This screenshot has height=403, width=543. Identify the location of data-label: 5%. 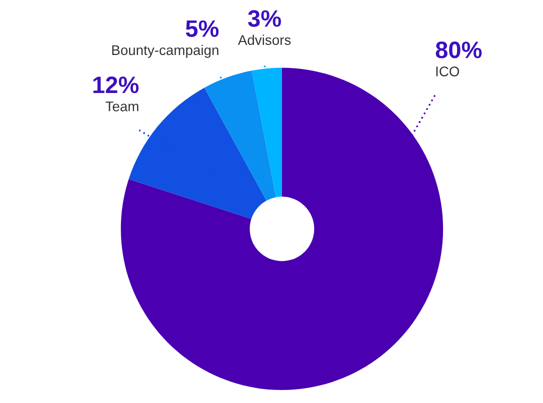
(202, 28).